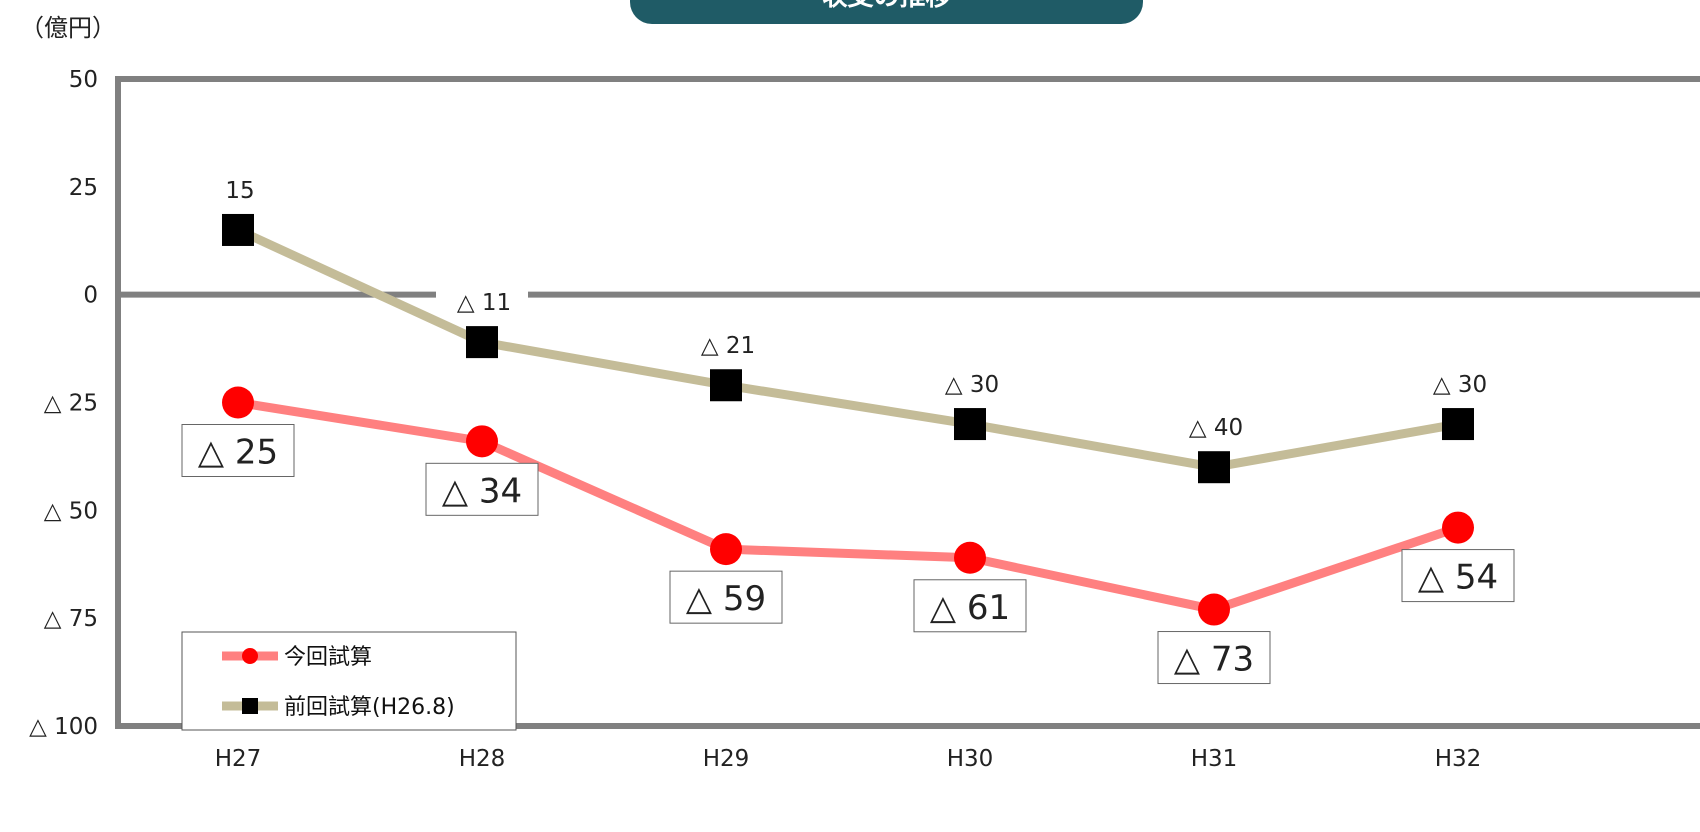  What do you see at coordinates (1216, 428) in the screenshot?
I see `data-label: △ 40` at bounding box center [1216, 428].